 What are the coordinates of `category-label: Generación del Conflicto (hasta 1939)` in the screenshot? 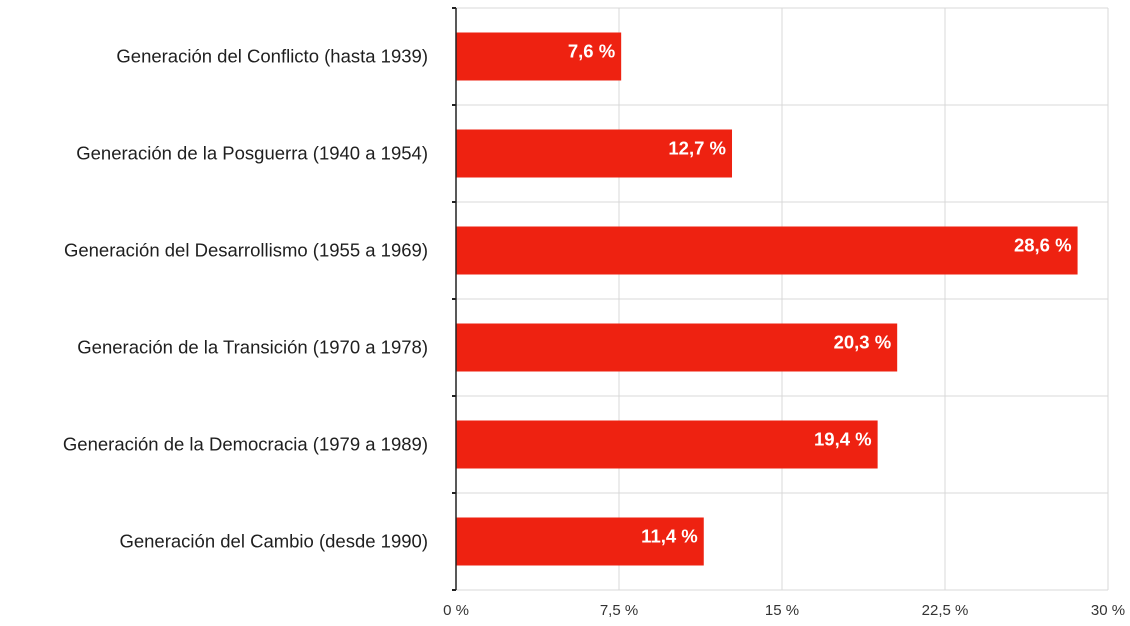 It's located at (272, 56).